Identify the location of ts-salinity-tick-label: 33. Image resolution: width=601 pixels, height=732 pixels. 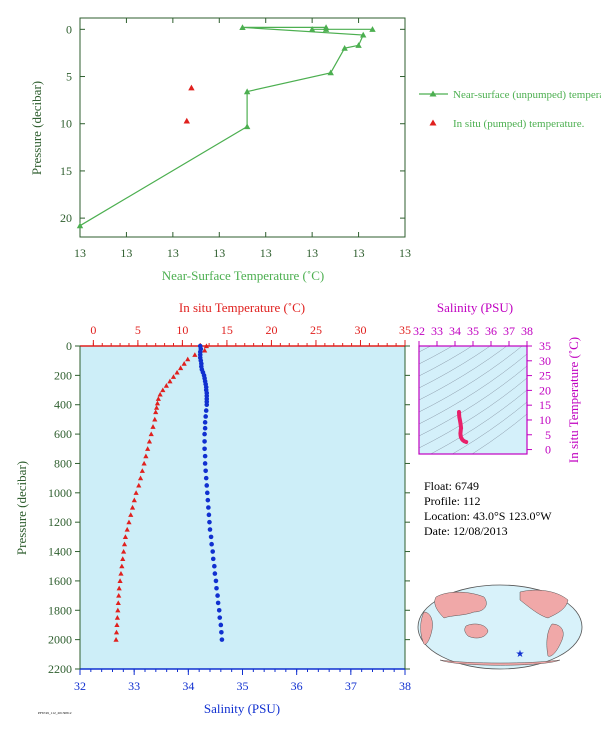
(437, 331).